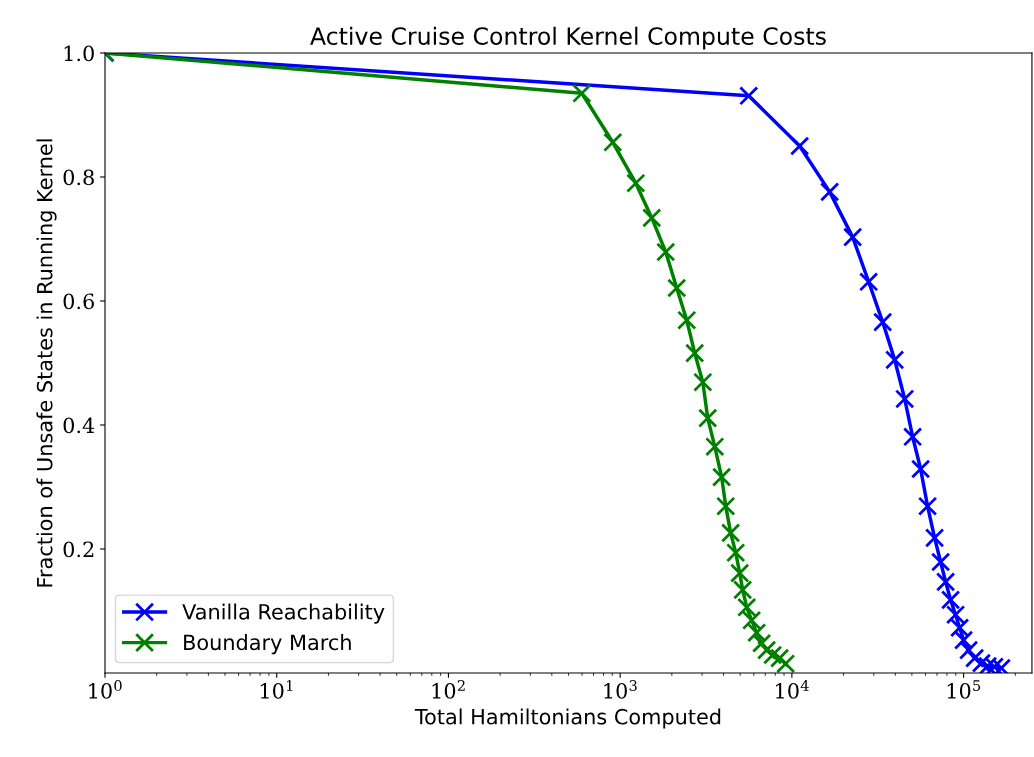 The width and height of the screenshot is (1034, 757). What do you see at coordinates (448, 689) in the screenshot?
I see `x-tick-label: 10$^{2}$` at bounding box center [448, 689].